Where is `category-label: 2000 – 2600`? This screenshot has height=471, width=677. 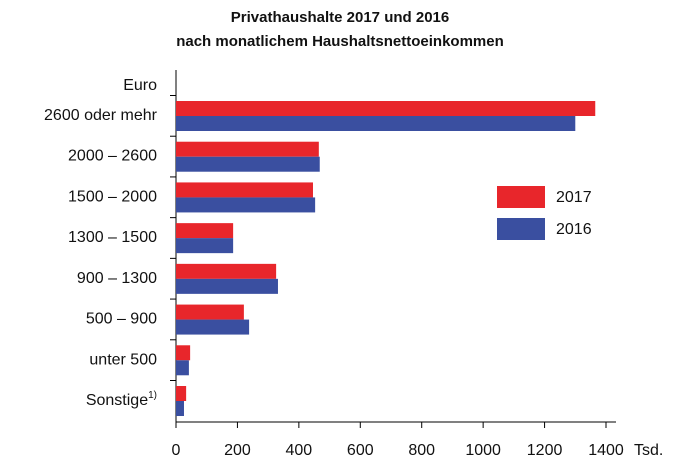 category-label: 2000 – 2600 is located at coordinates (112, 156).